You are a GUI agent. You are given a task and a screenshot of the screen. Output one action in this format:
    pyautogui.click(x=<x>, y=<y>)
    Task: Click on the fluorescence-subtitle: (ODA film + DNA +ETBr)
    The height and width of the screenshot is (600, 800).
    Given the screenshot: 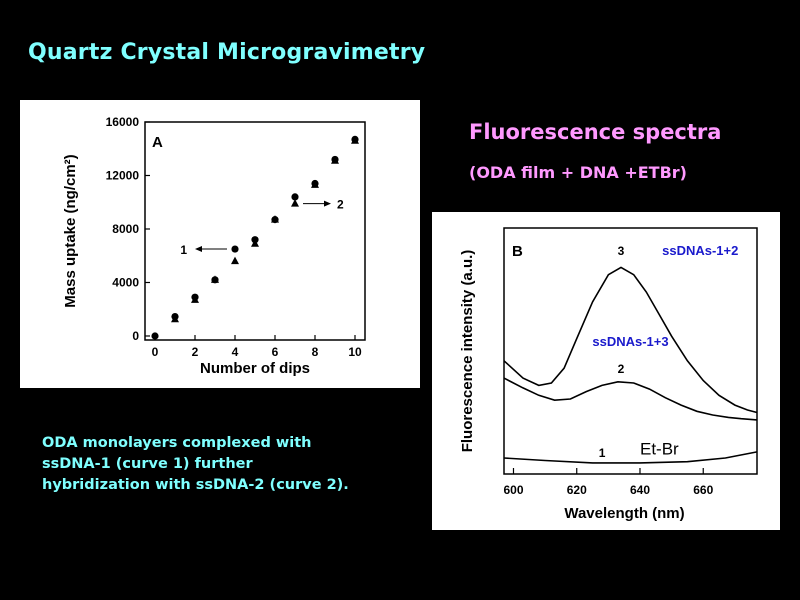 What is the action you would take?
    pyautogui.click(x=578, y=172)
    